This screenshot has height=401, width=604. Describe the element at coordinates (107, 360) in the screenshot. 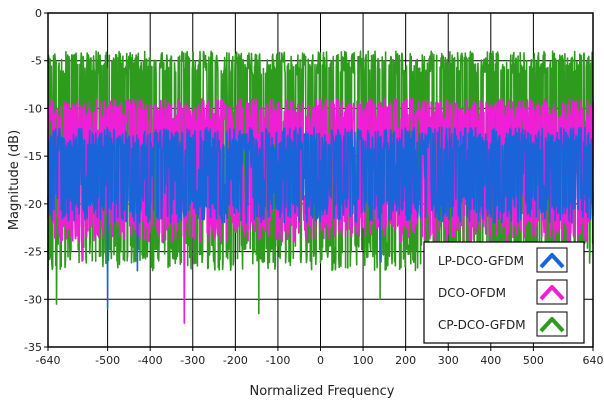

I see `x-tick-label: -500` at that location.